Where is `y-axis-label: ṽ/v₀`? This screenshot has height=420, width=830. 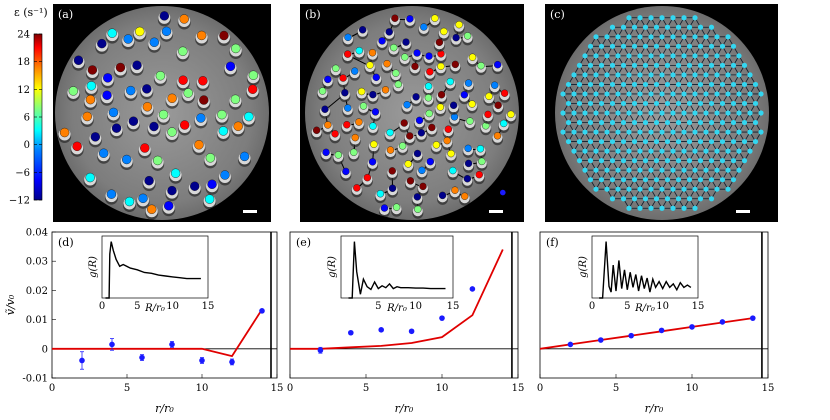
y-axis-label: ṽ/v₀ is located at coordinates (10, 304).